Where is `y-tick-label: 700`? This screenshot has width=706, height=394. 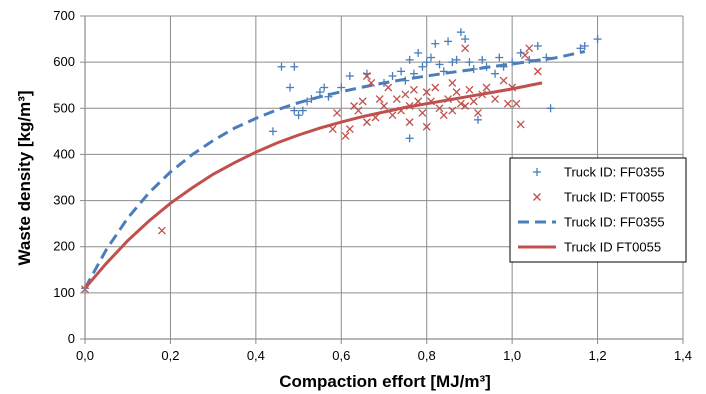
y-tick-label: 700 is located at coordinates (64, 15).